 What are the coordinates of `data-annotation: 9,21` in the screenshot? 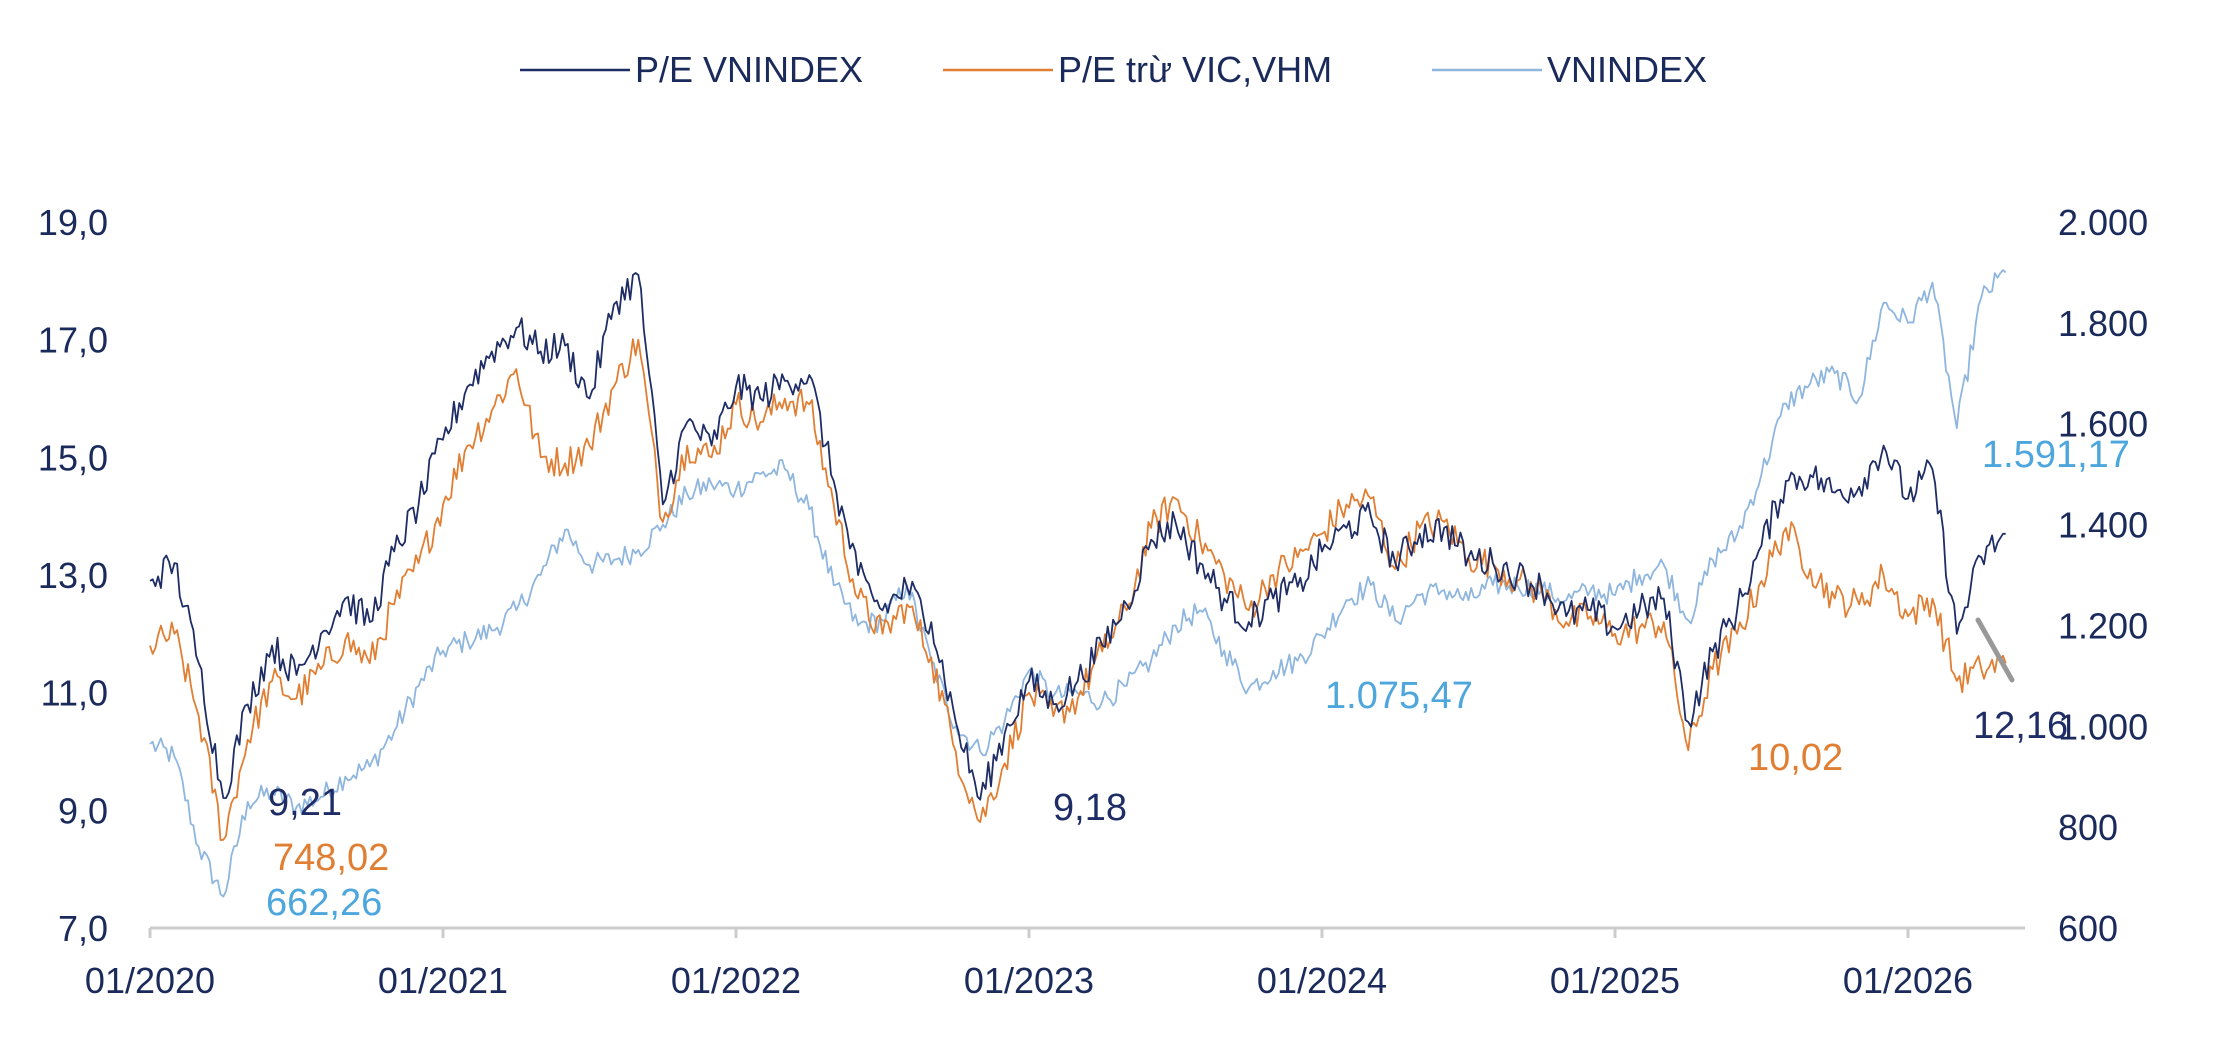 It's located at (305, 803).